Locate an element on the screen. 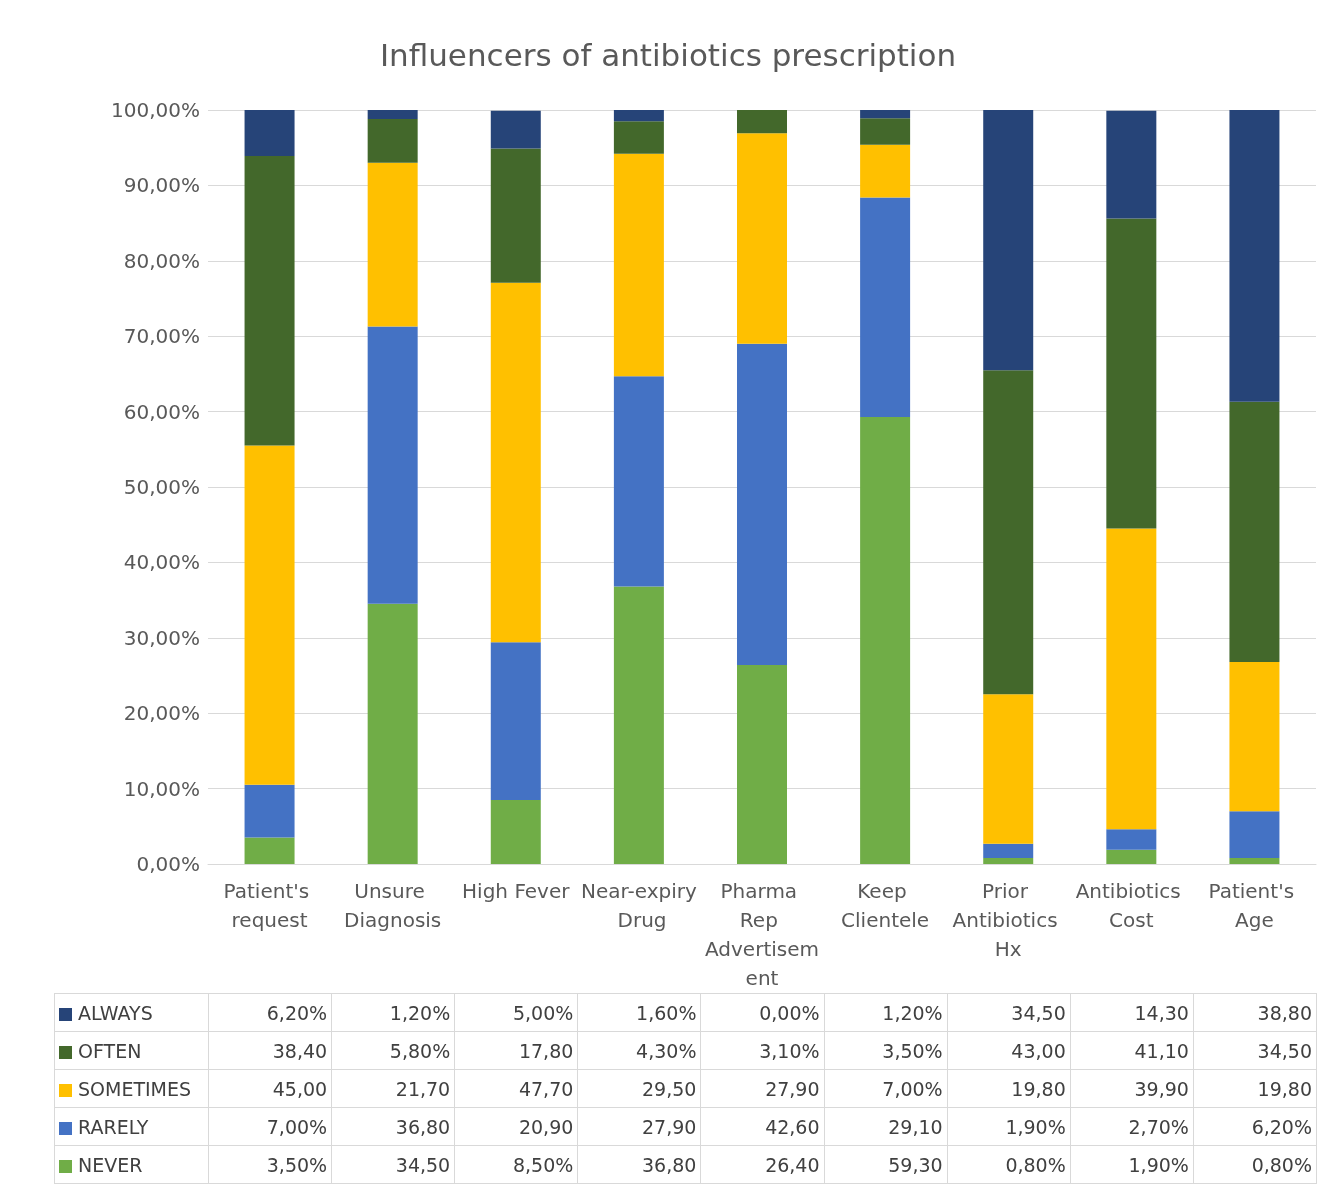 The height and width of the screenshot is (1187, 1336). legend-label: ALWAYS is located at coordinates (131, 1012).